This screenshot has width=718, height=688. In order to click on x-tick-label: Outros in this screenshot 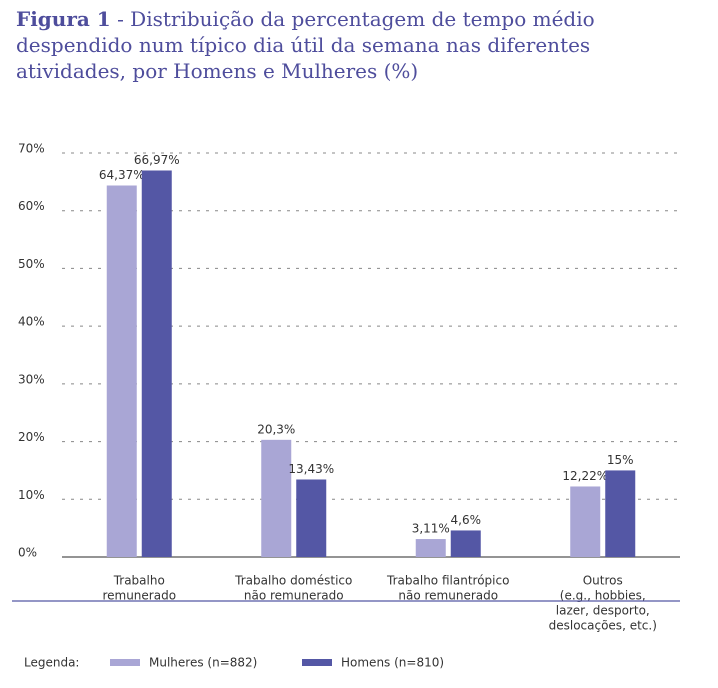, I will do `click(603, 581)`.